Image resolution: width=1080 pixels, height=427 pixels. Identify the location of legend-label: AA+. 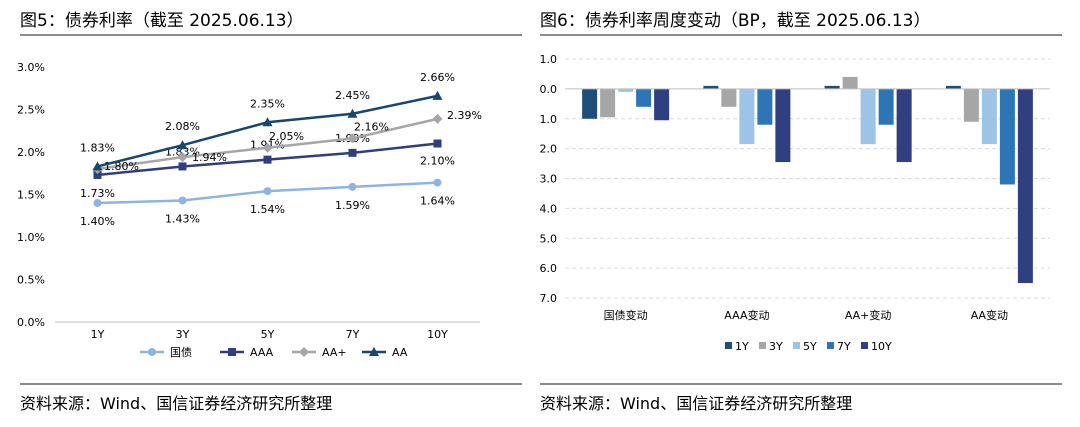
(334, 352).